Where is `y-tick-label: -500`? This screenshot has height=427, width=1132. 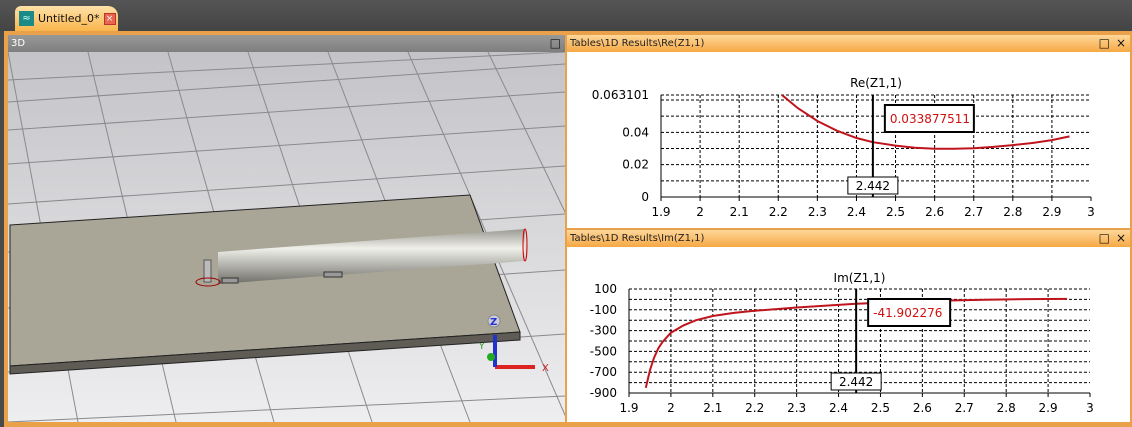
y-tick-label: -500 is located at coordinates (603, 351).